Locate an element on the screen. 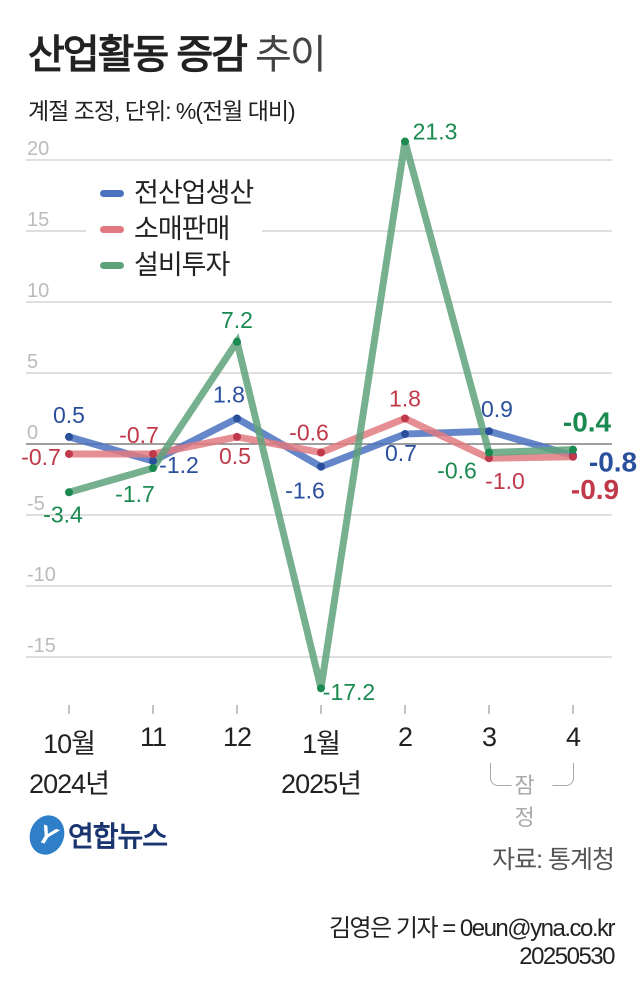 The height and width of the screenshot is (985, 640). legend-item: 소매판매 is located at coordinates (176, 229).